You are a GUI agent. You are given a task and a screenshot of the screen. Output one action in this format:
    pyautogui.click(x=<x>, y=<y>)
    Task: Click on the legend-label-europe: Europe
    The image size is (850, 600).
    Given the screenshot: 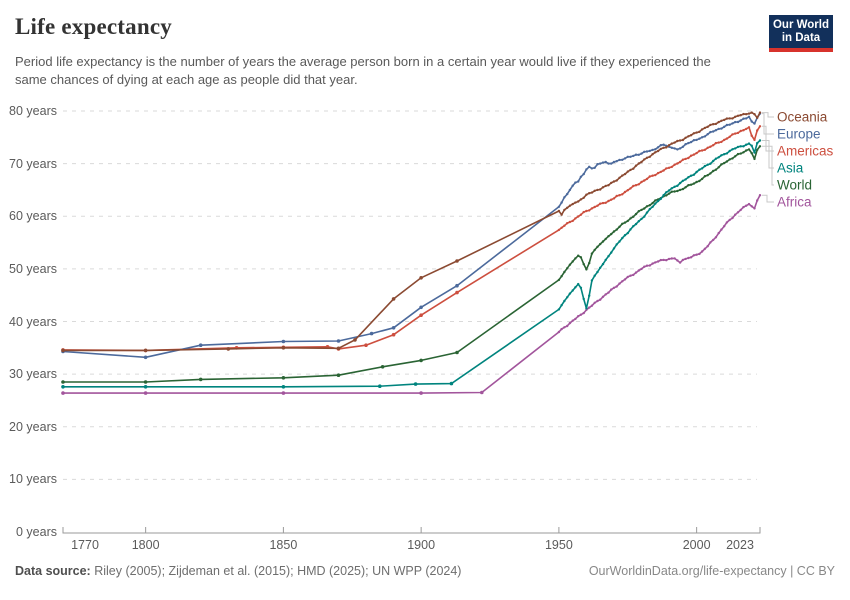 What is the action you would take?
    pyautogui.click(x=799, y=134)
    